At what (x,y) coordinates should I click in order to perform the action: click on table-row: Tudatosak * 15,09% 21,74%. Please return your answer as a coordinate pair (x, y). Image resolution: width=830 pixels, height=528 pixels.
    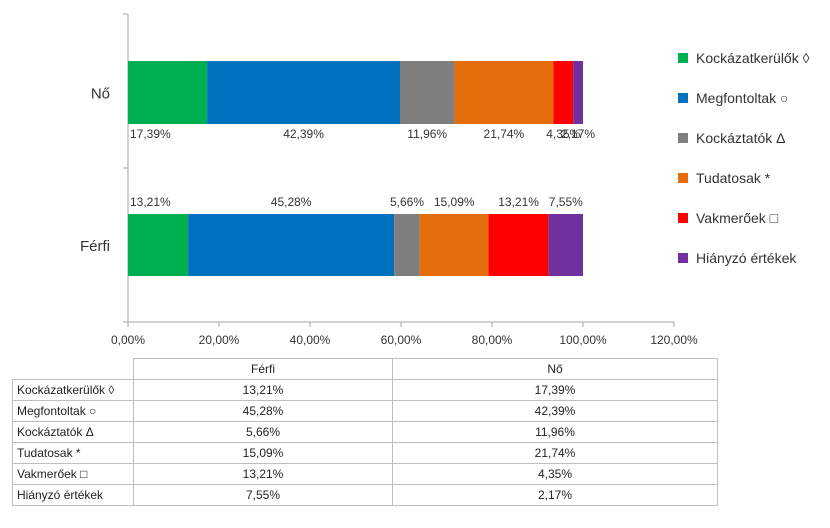
    Looking at the image, I should click on (365, 453).